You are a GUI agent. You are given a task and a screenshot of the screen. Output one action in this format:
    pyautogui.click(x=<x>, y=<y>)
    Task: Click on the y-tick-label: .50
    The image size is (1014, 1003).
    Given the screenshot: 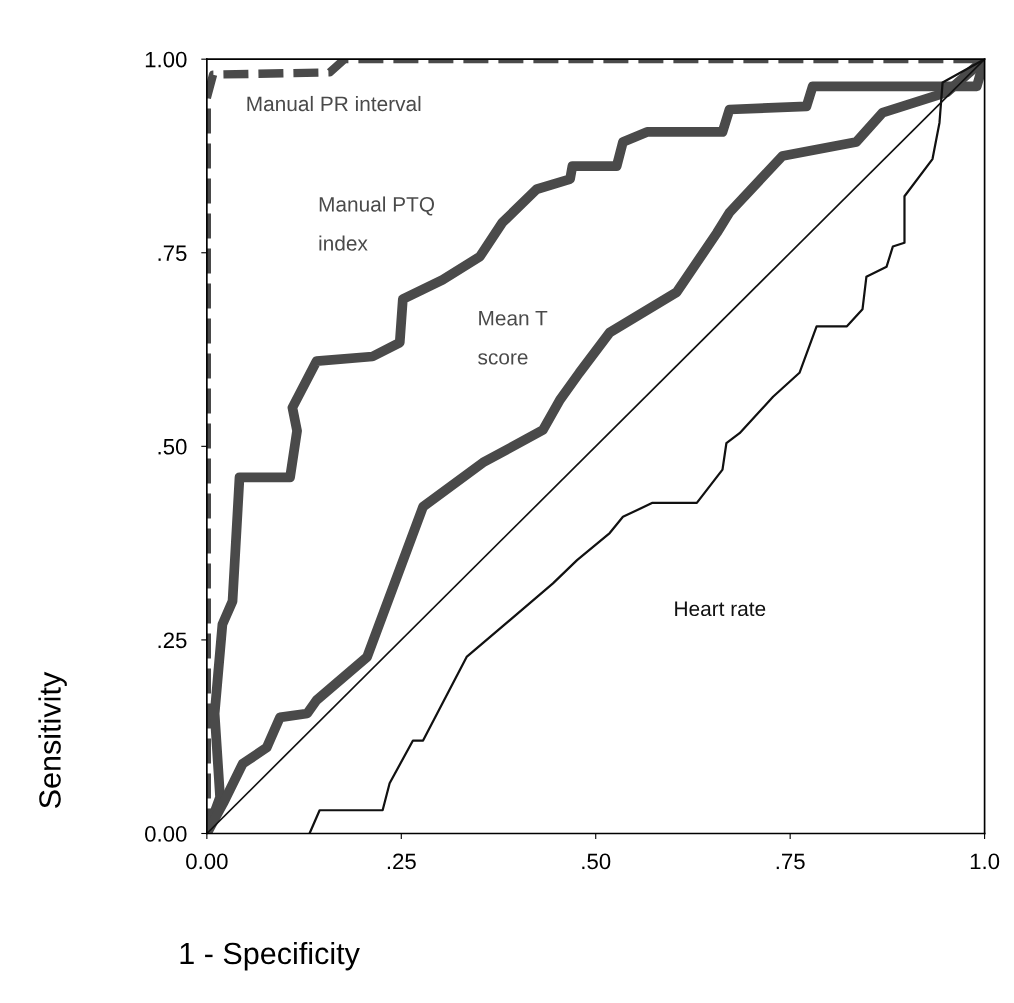 What is the action you would take?
    pyautogui.click(x=172, y=446)
    